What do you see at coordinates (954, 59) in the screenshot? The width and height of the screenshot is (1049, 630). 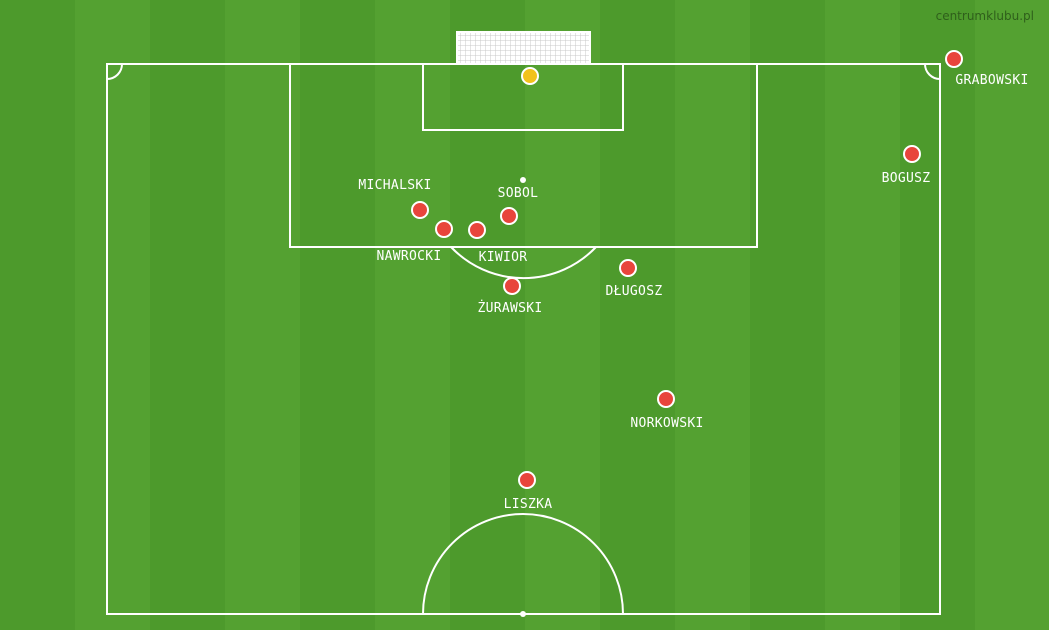 I see `player-dot-grabowski` at bounding box center [954, 59].